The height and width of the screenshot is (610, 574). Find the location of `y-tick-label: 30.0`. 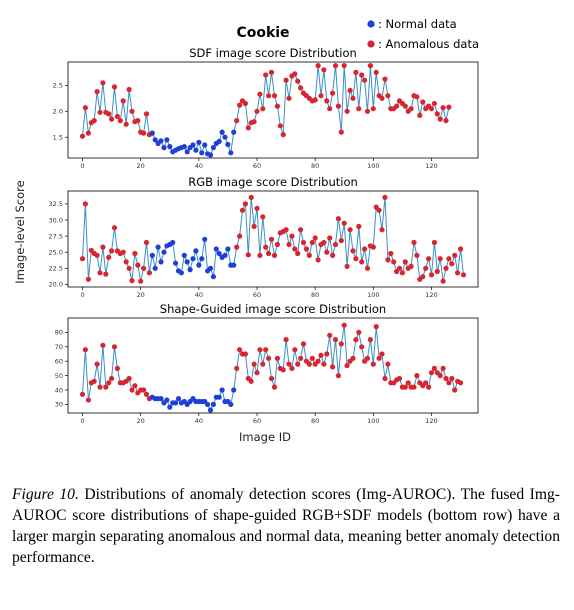

y-tick-label: 30.0 is located at coordinates (56, 220).